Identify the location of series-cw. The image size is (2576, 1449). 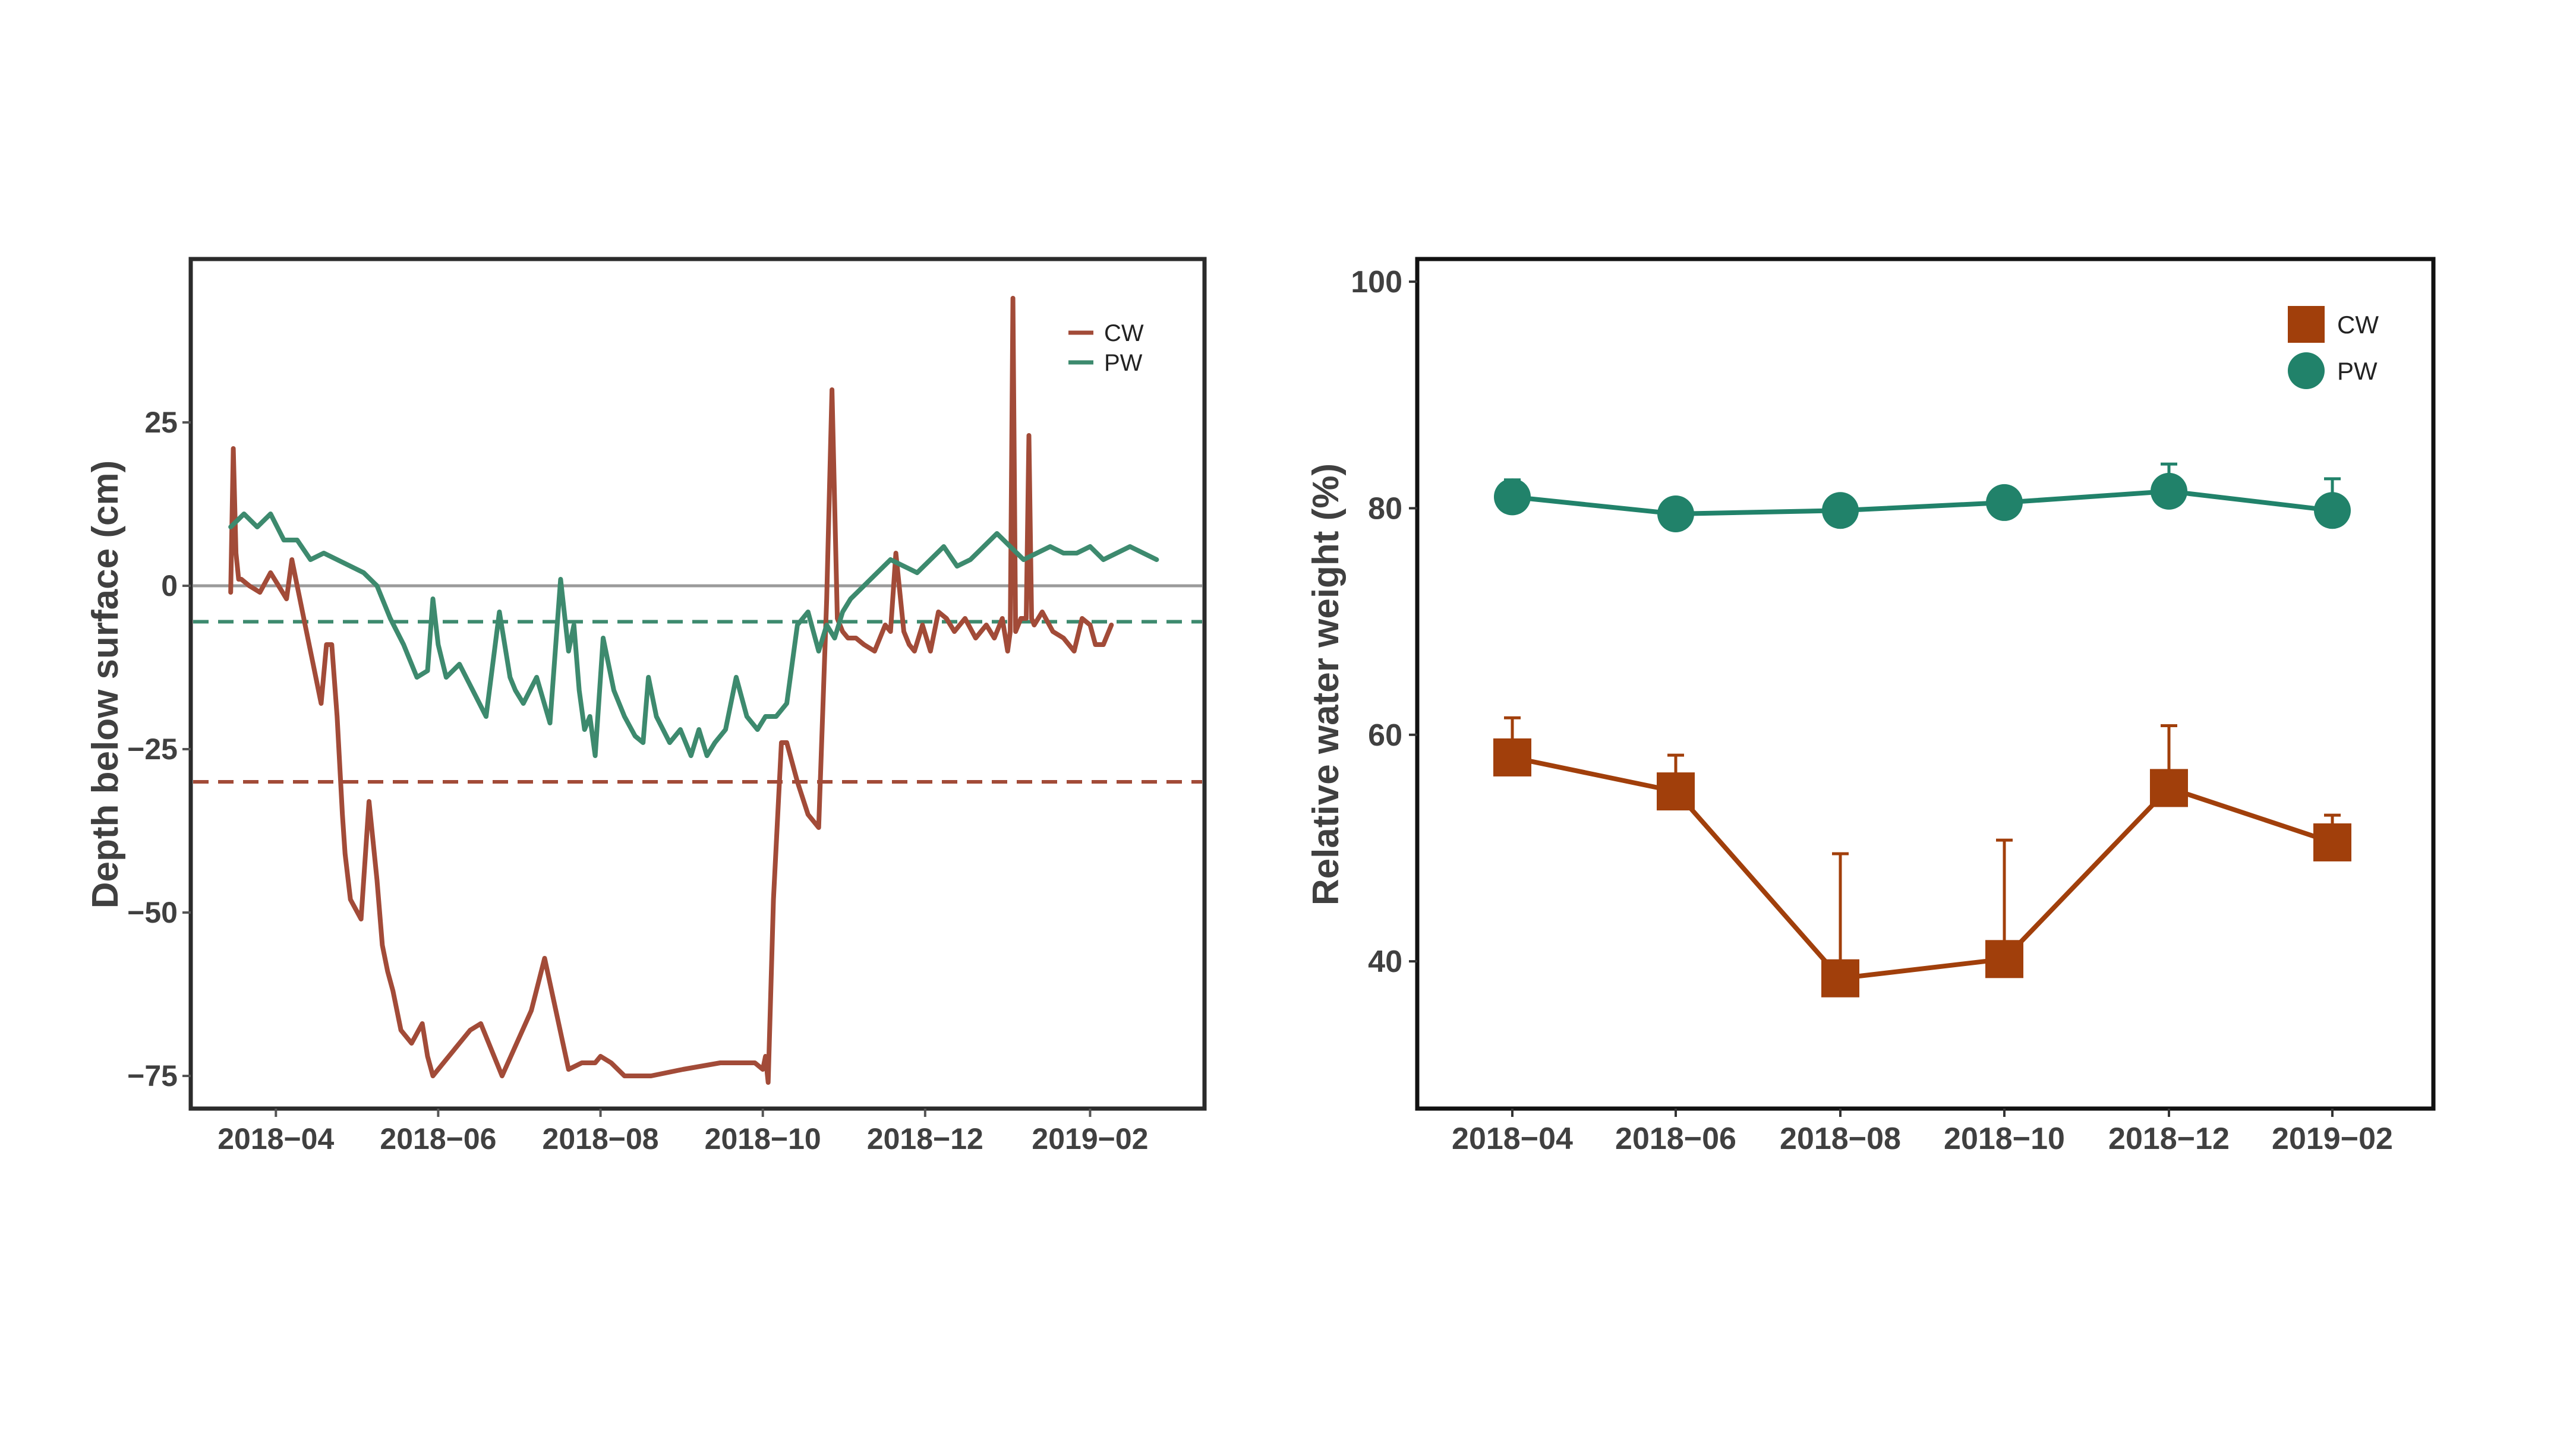
(1922, 856).